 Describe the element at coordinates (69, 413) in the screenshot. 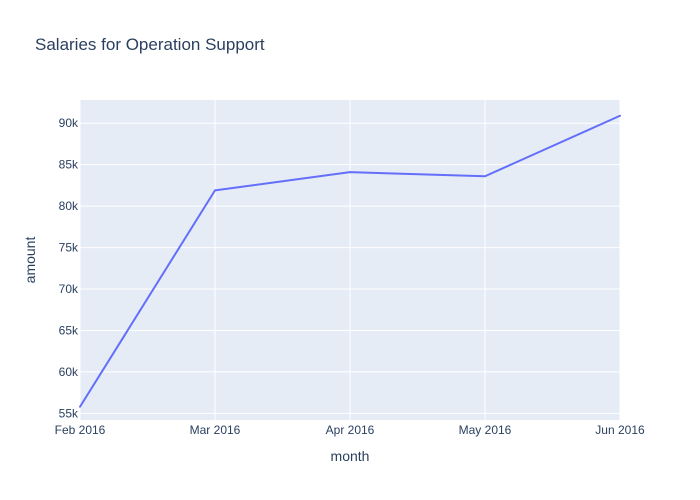

I see `y-tick-label: 55k` at that location.